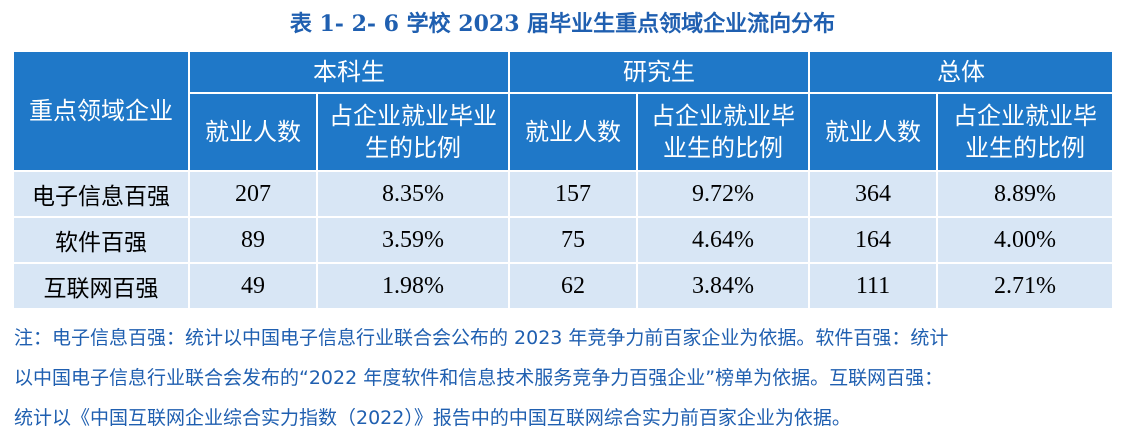  Describe the element at coordinates (573, 194) in the screenshot. I see `table-cell: 157` at that location.